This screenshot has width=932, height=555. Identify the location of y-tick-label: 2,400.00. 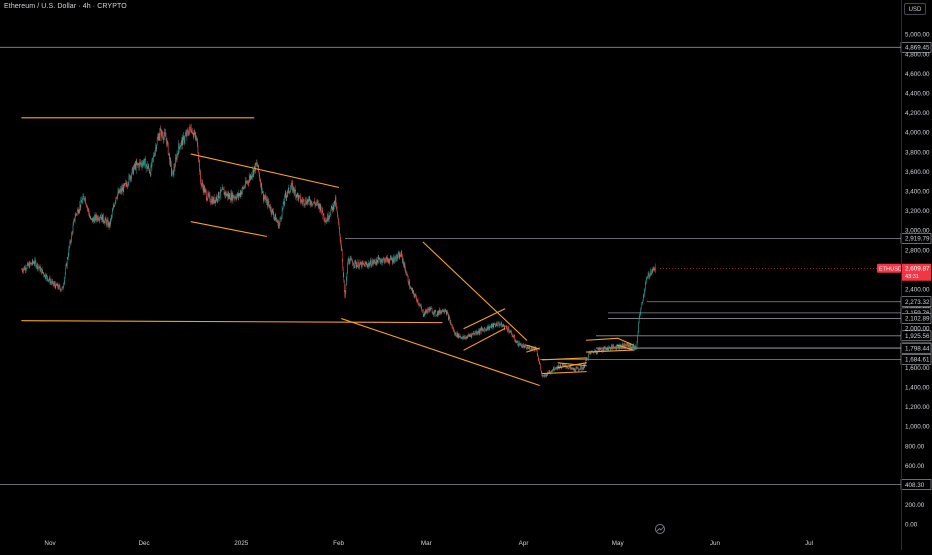
(917, 290).